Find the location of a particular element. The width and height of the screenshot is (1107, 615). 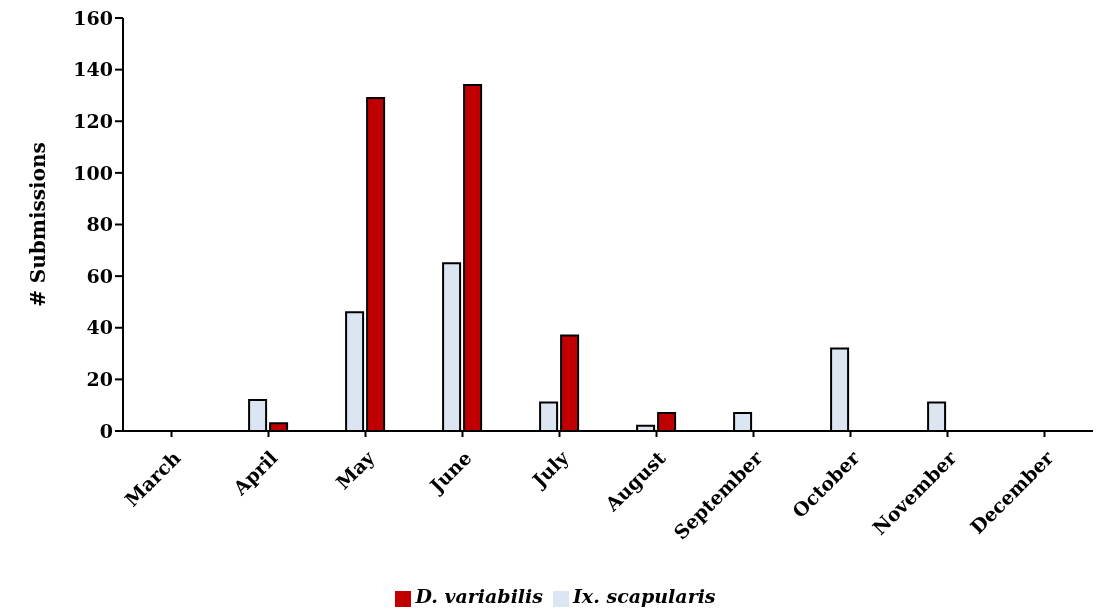

y-tick-label: 40 is located at coordinates (99, 327).